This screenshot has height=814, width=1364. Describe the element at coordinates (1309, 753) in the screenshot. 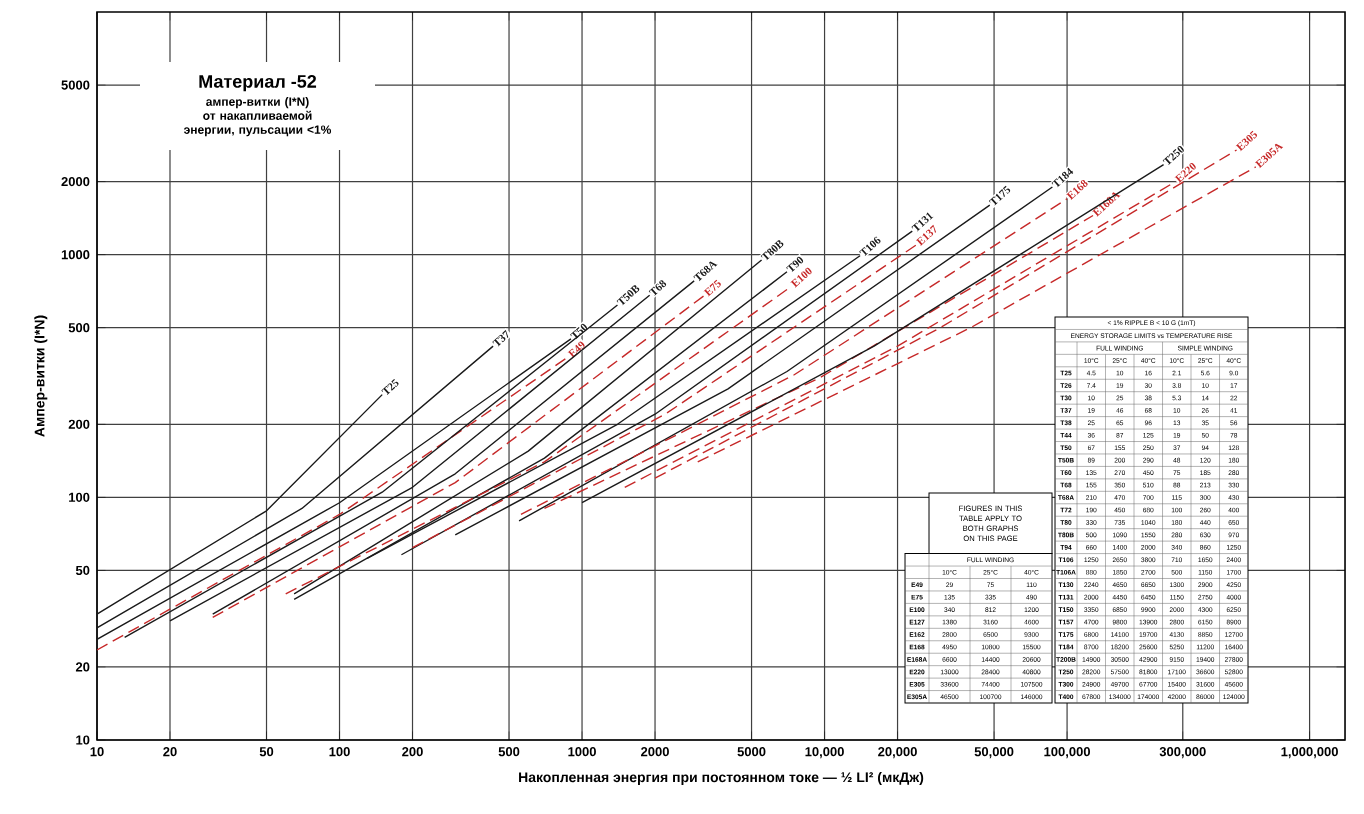

I see `x-tick-label: 1,000,000` at that location.